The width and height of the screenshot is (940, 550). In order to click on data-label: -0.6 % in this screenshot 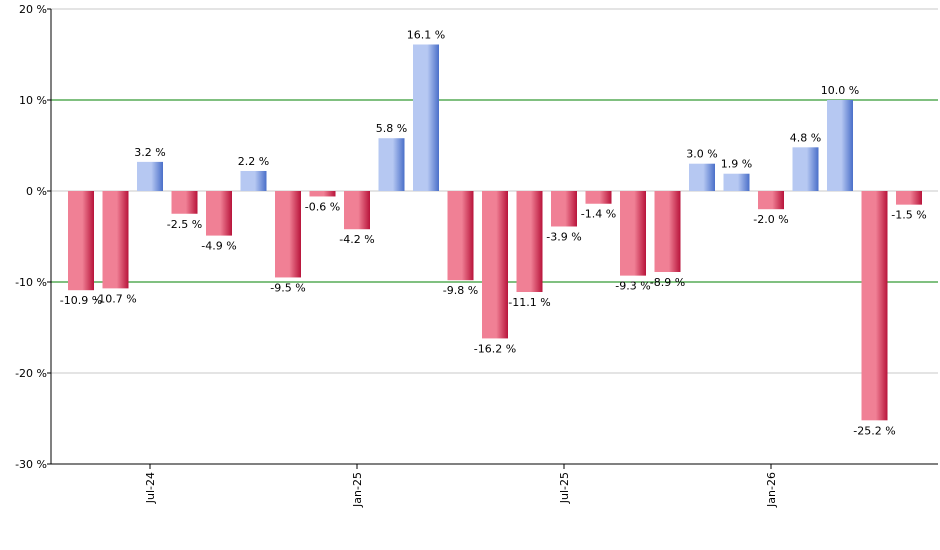, I will do `click(322, 206)`.